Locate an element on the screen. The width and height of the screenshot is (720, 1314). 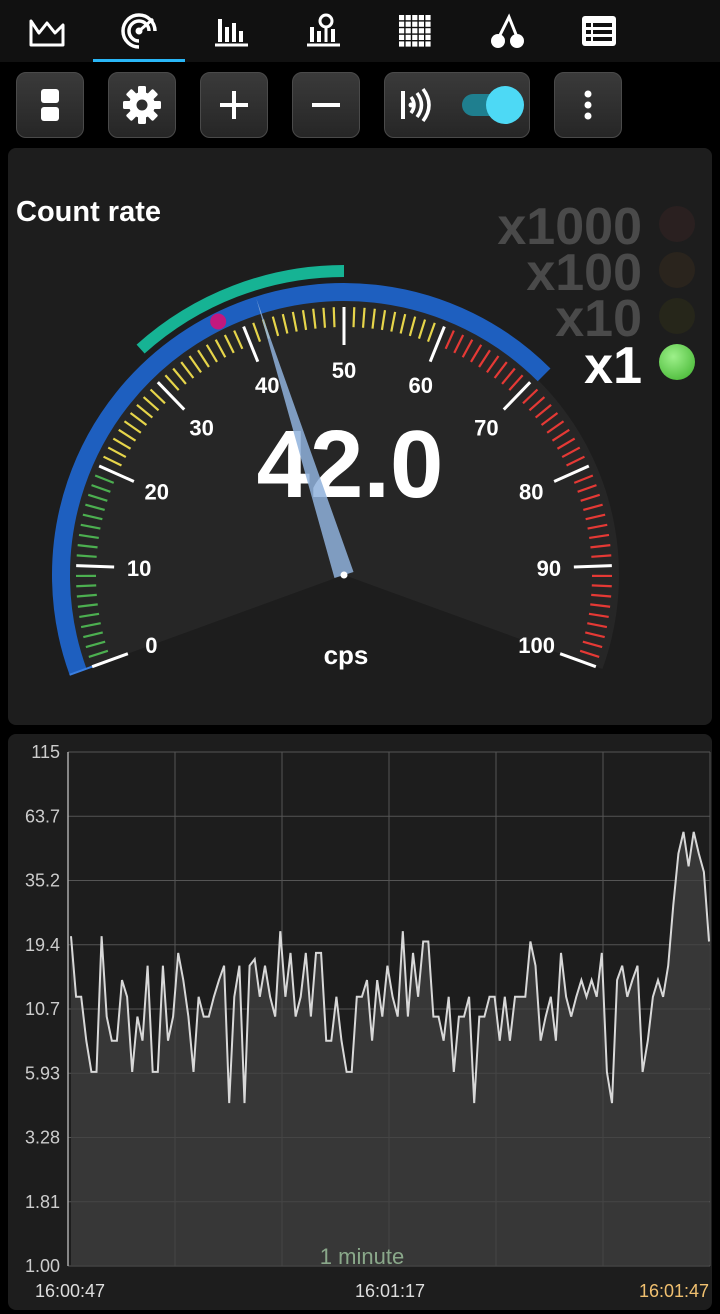
zoom-in-button is located at coordinates (234, 105).